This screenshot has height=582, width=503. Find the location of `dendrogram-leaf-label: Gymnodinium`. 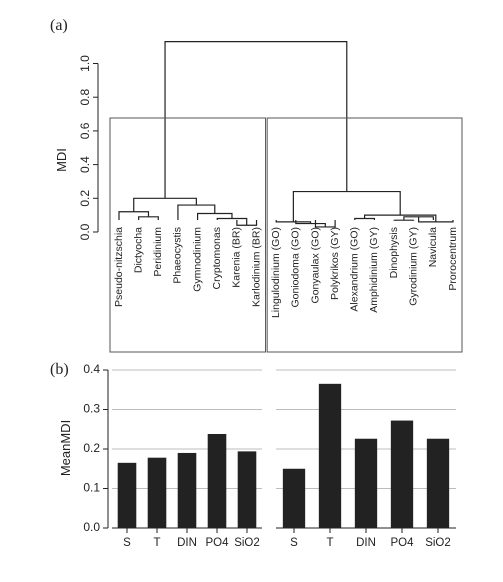

dendrogram-leaf-label: Gymnodinium is located at coordinates (197, 259).